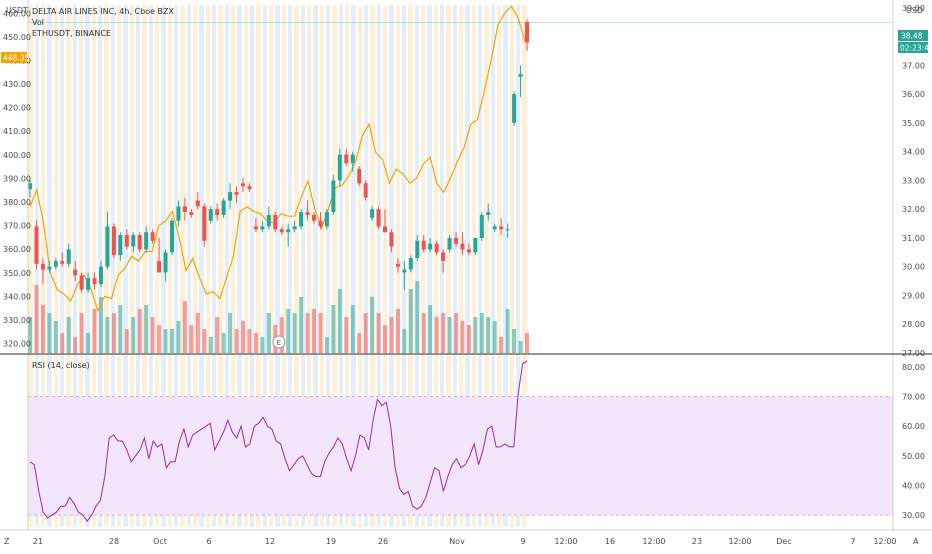 Image resolution: width=932 pixels, height=554 pixels. Describe the element at coordinates (783, 541) in the screenshot. I see `time-axis-label: Dec` at that location.